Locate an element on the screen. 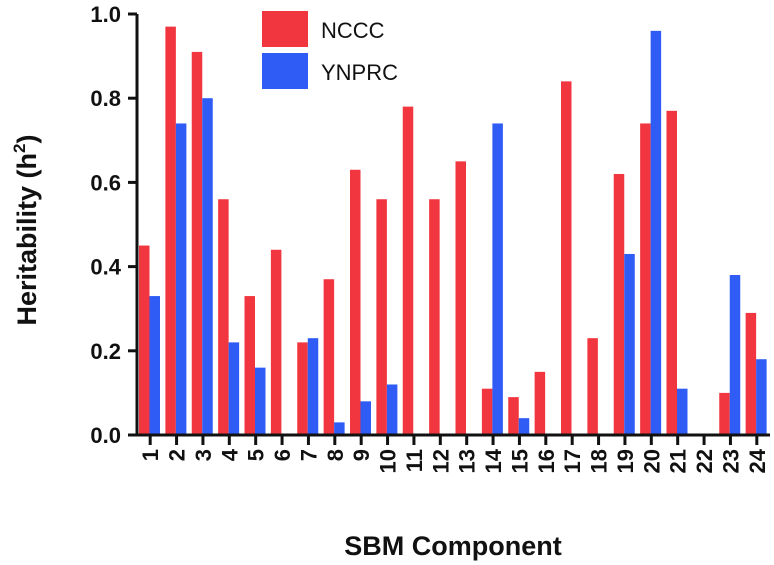 Image resolution: width=774 pixels, height=565 pixels. legend-label-ynprc: YNPRC is located at coordinates (359, 72).